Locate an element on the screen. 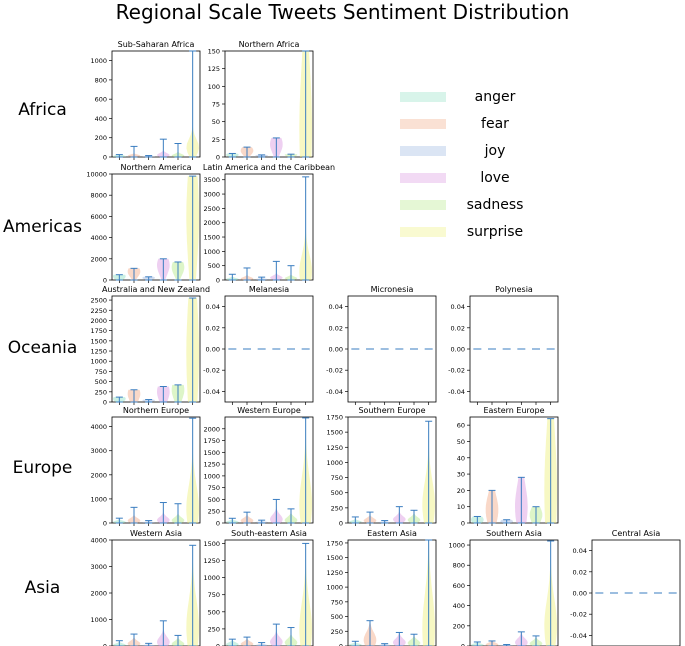  y-tick-label: 2500 is located at coordinates (98, 301).